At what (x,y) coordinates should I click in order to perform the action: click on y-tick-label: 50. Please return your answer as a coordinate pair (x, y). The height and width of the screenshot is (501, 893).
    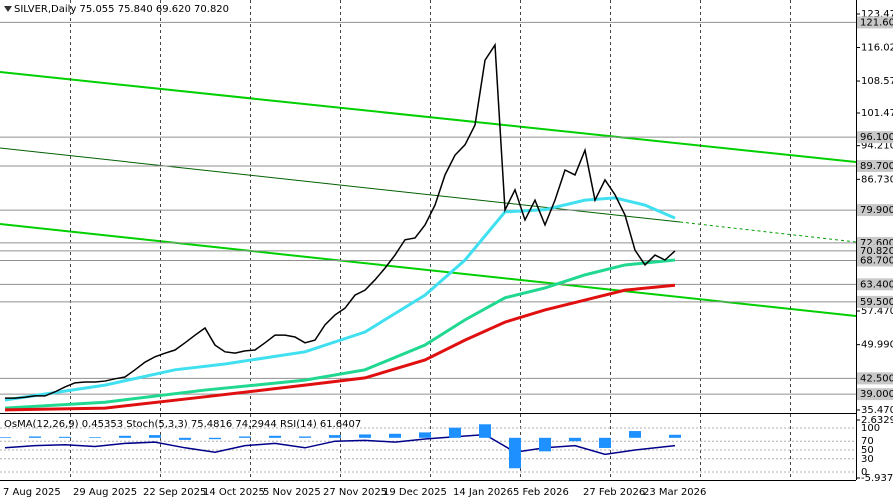
    Looking at the image, I should click on (867, 450).